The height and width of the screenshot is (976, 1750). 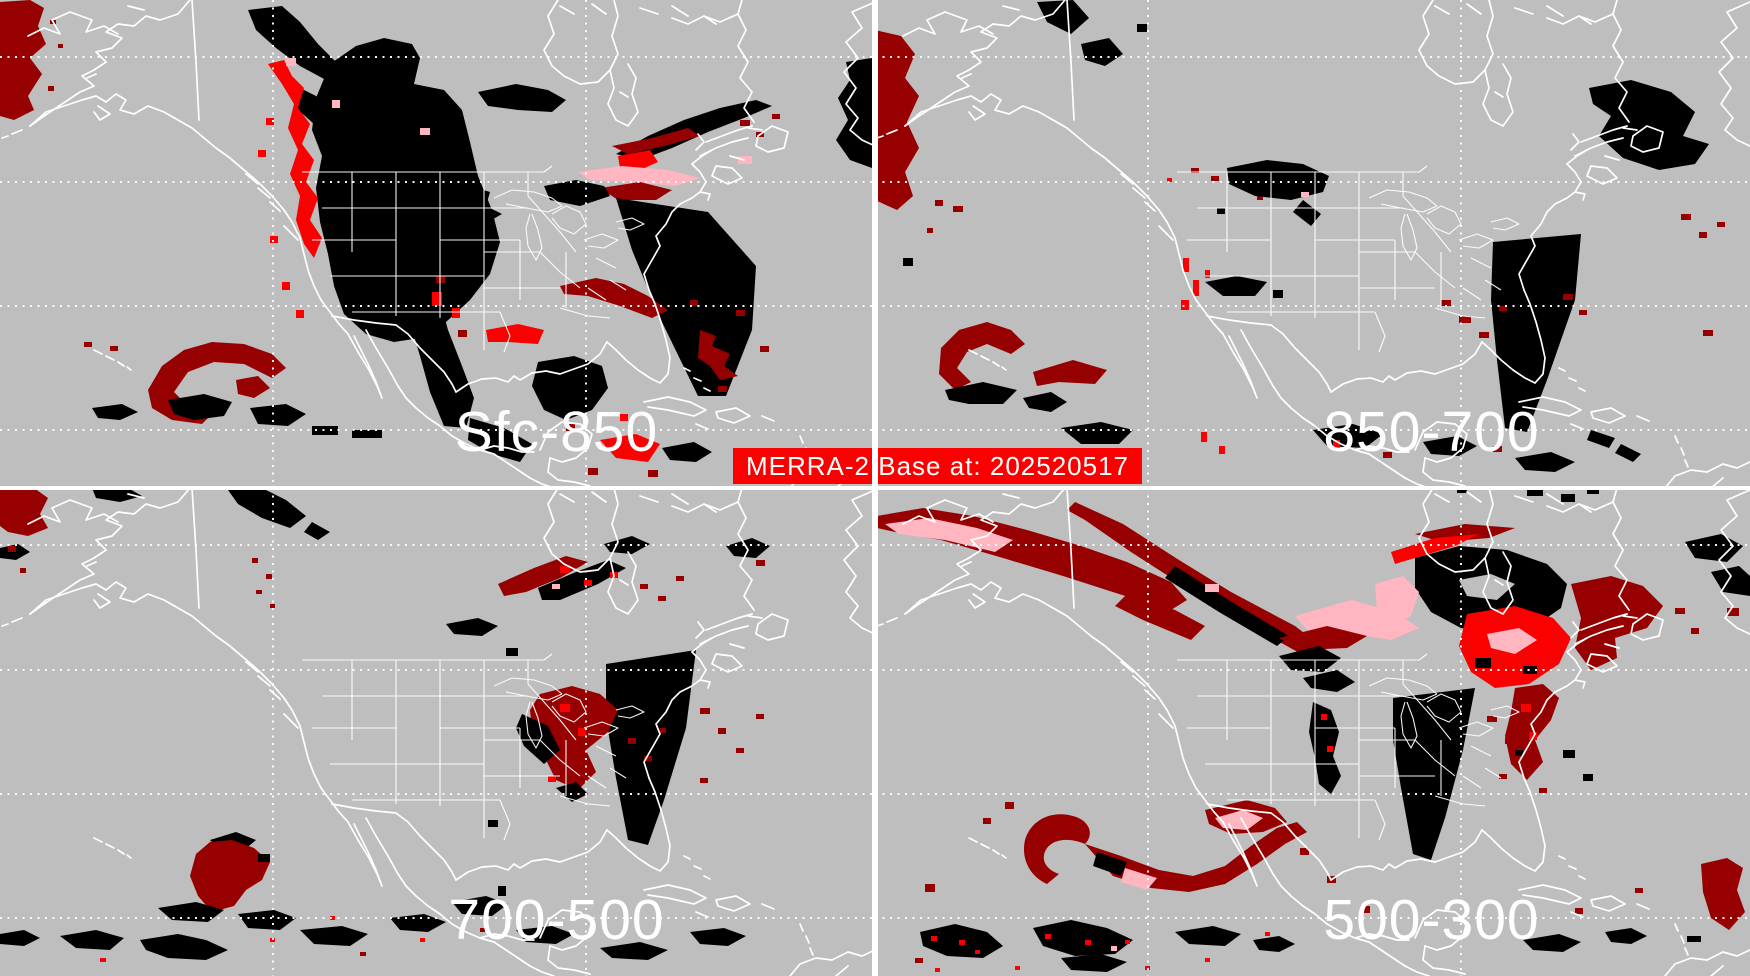 I want to click on timestamp-banner: MERRA-2 Base at: 202520517, so click(x=937, y=466).